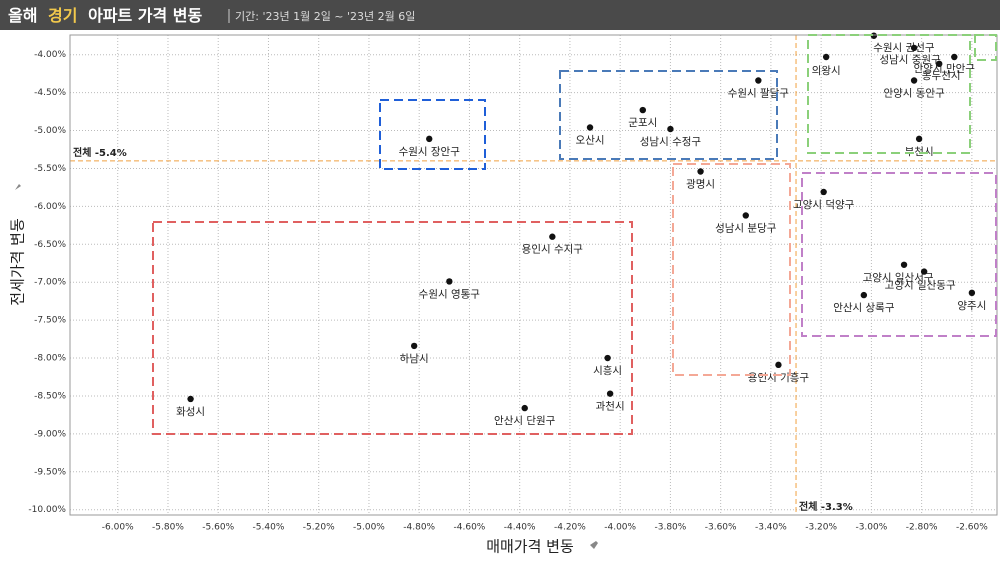  I want to click on y-tick-label: -4.00%, so click(50, 55).